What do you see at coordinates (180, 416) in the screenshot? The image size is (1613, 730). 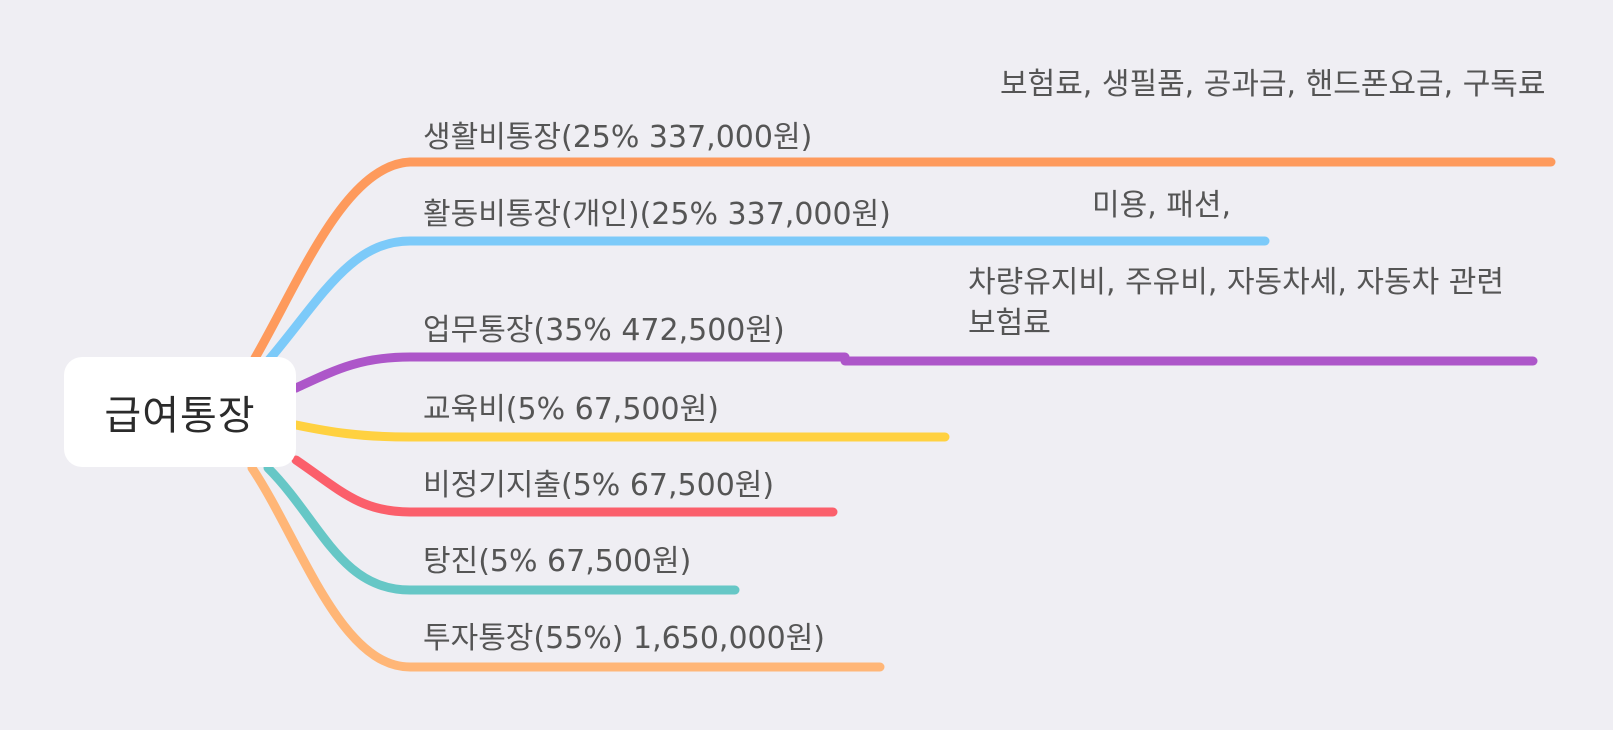 I see `root-label: 급여통장` at bounding box center [180, 416].